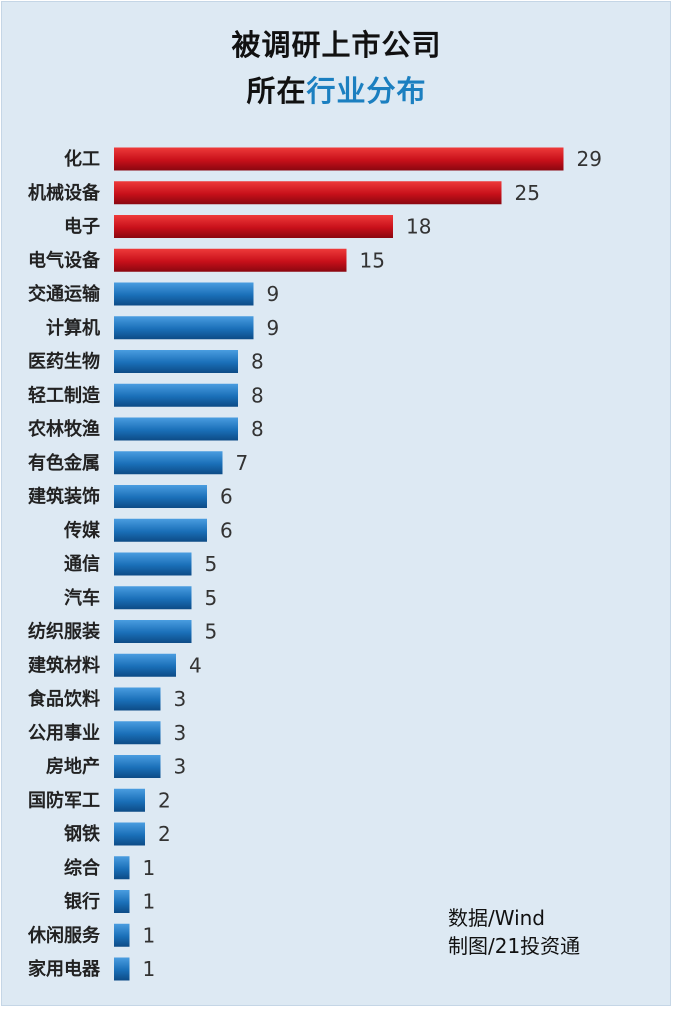  I want to click on category-label: 纺织服装, so click(64, 632).